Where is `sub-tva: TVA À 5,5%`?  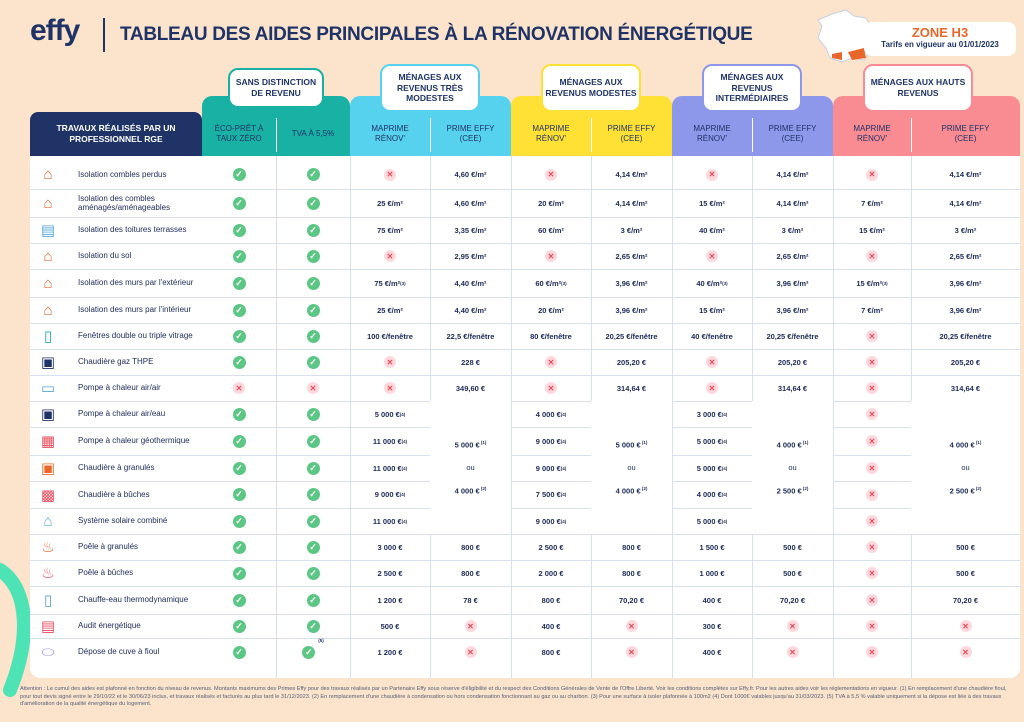
sub-tva: TVA À 5,5% is located at coordinates (313, 133).